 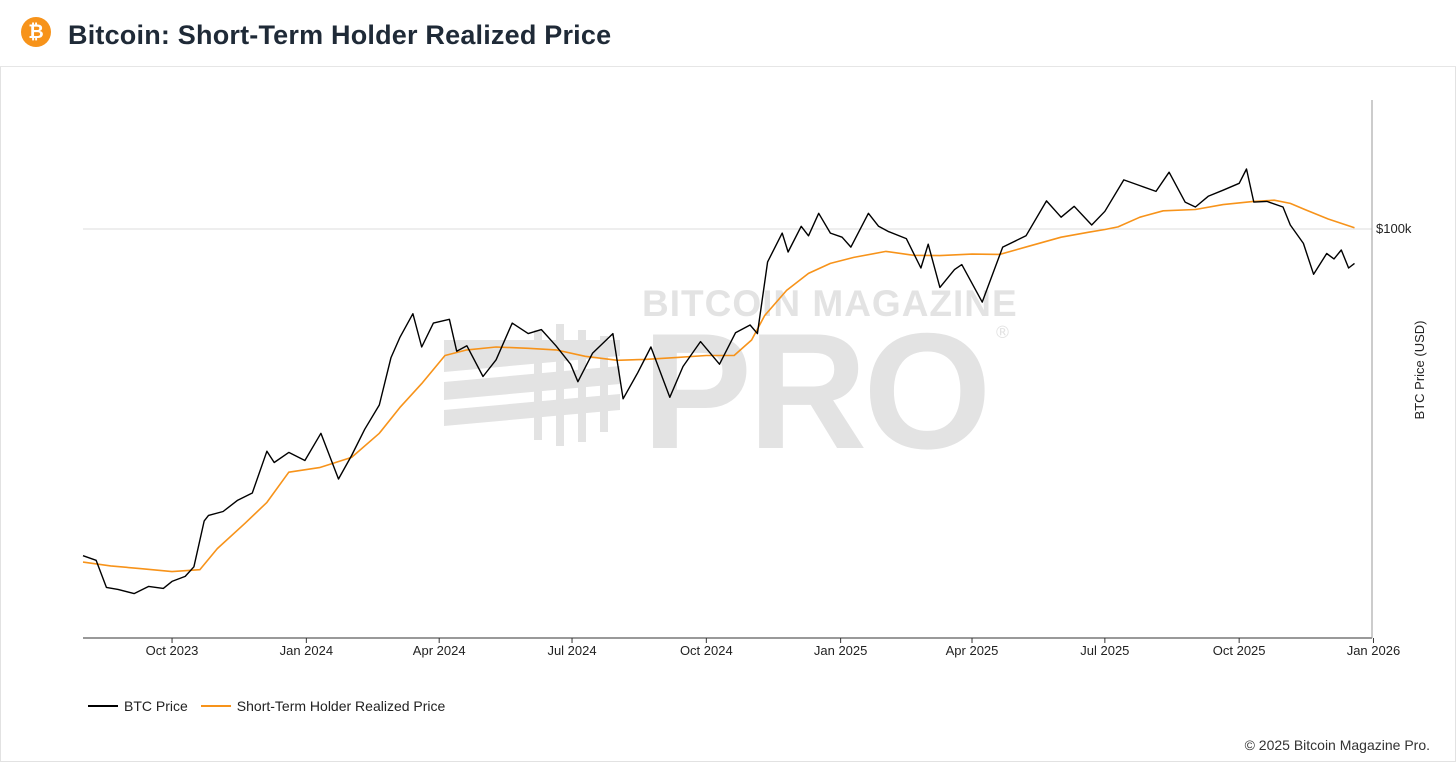 I want to click on legend-item-btc-price: BTC Price, so click(x=138, y=706).